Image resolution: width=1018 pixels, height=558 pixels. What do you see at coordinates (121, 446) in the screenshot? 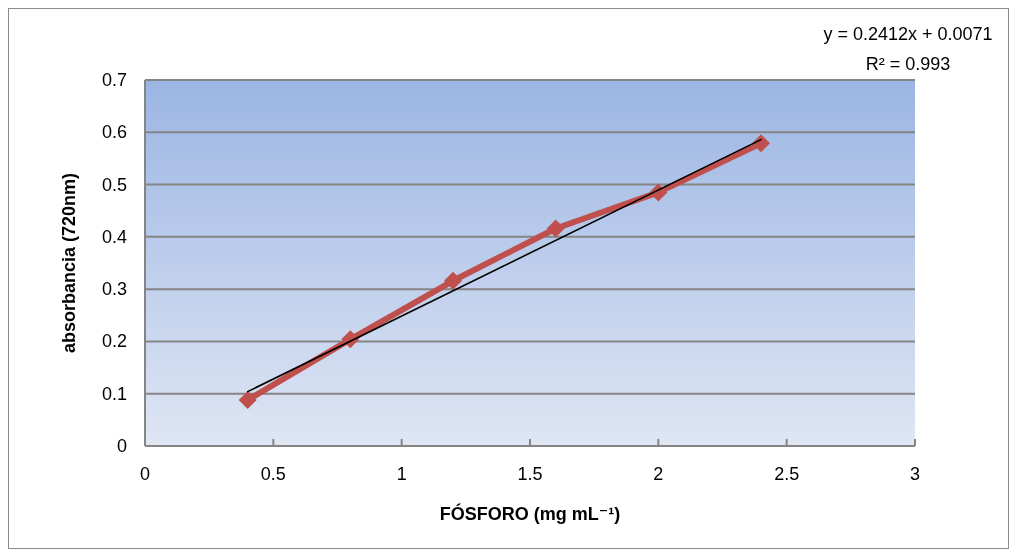
I see `y-tick-label: 0` at bounding box center [121, 446].